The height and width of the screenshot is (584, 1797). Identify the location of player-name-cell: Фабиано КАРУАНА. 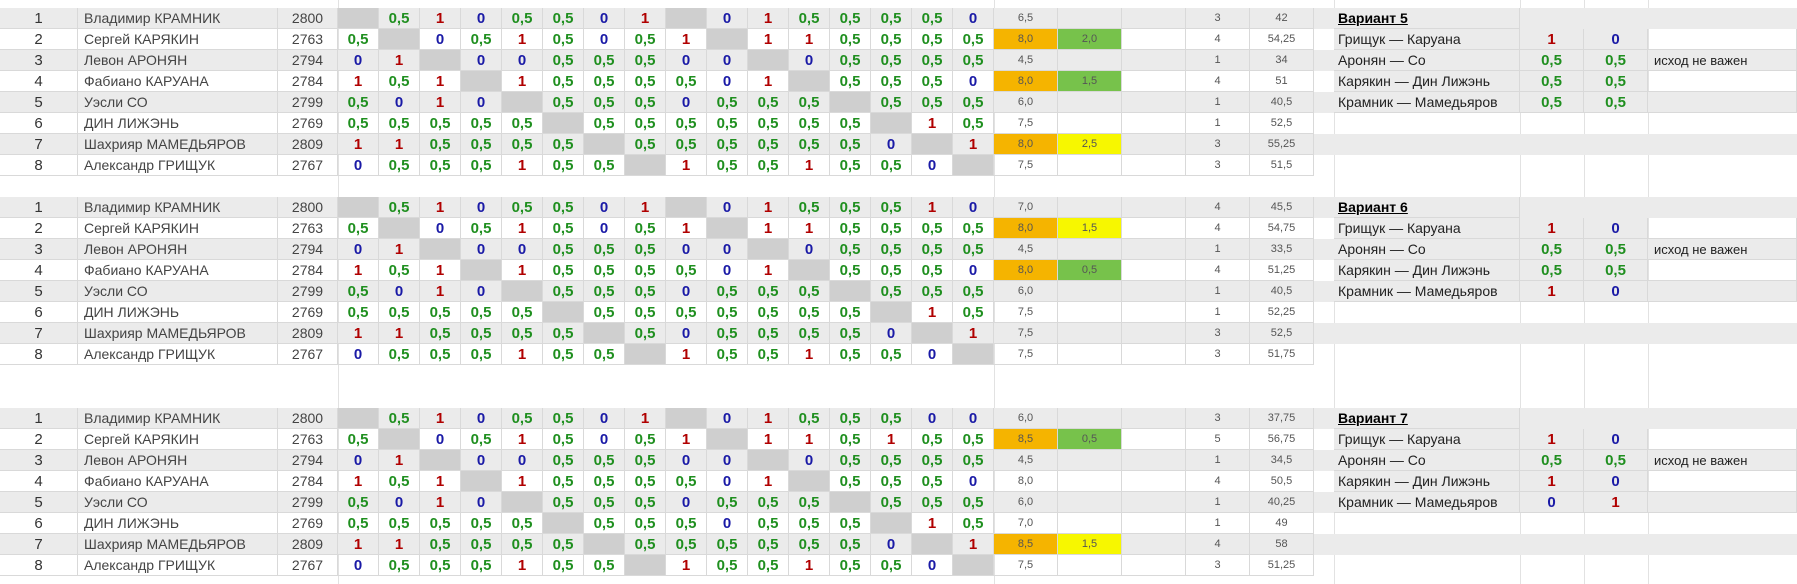
(178, 81).